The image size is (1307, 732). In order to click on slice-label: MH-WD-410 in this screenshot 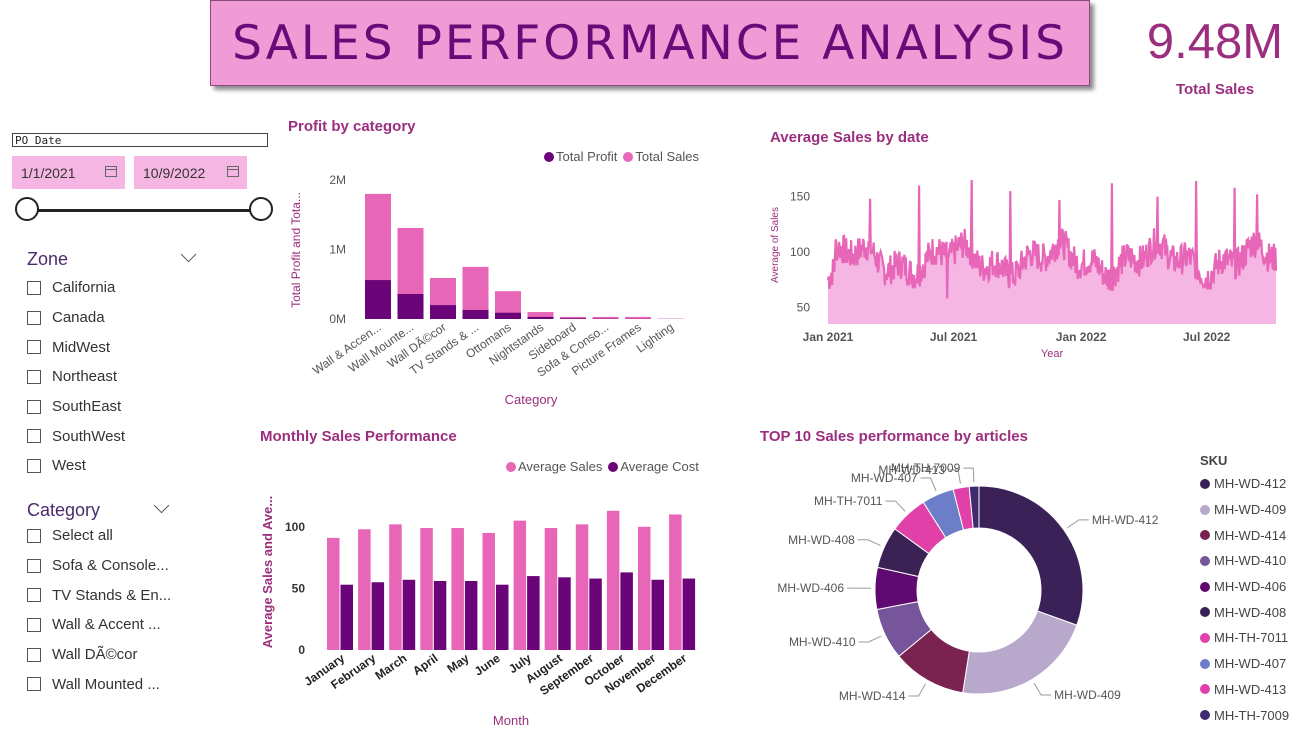, I will do `click(822, 642)`.